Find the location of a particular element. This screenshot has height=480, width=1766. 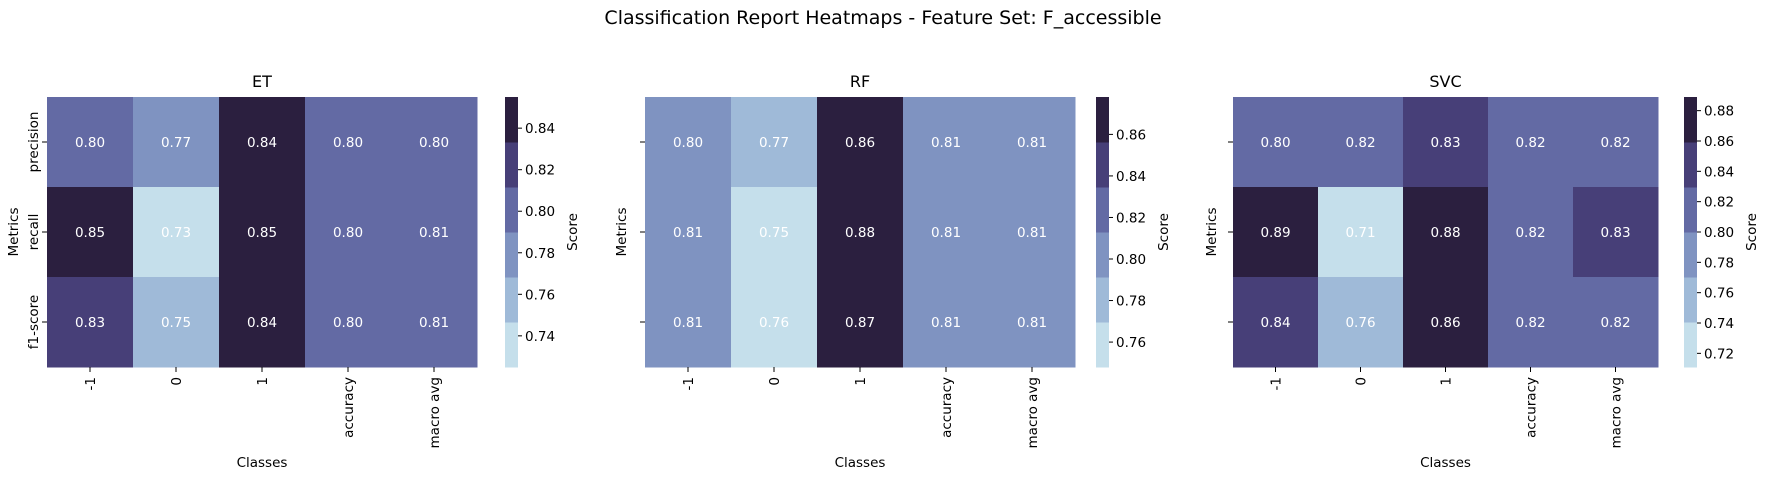

x-tick-label: accuracy is located at coordinates (349, 407).